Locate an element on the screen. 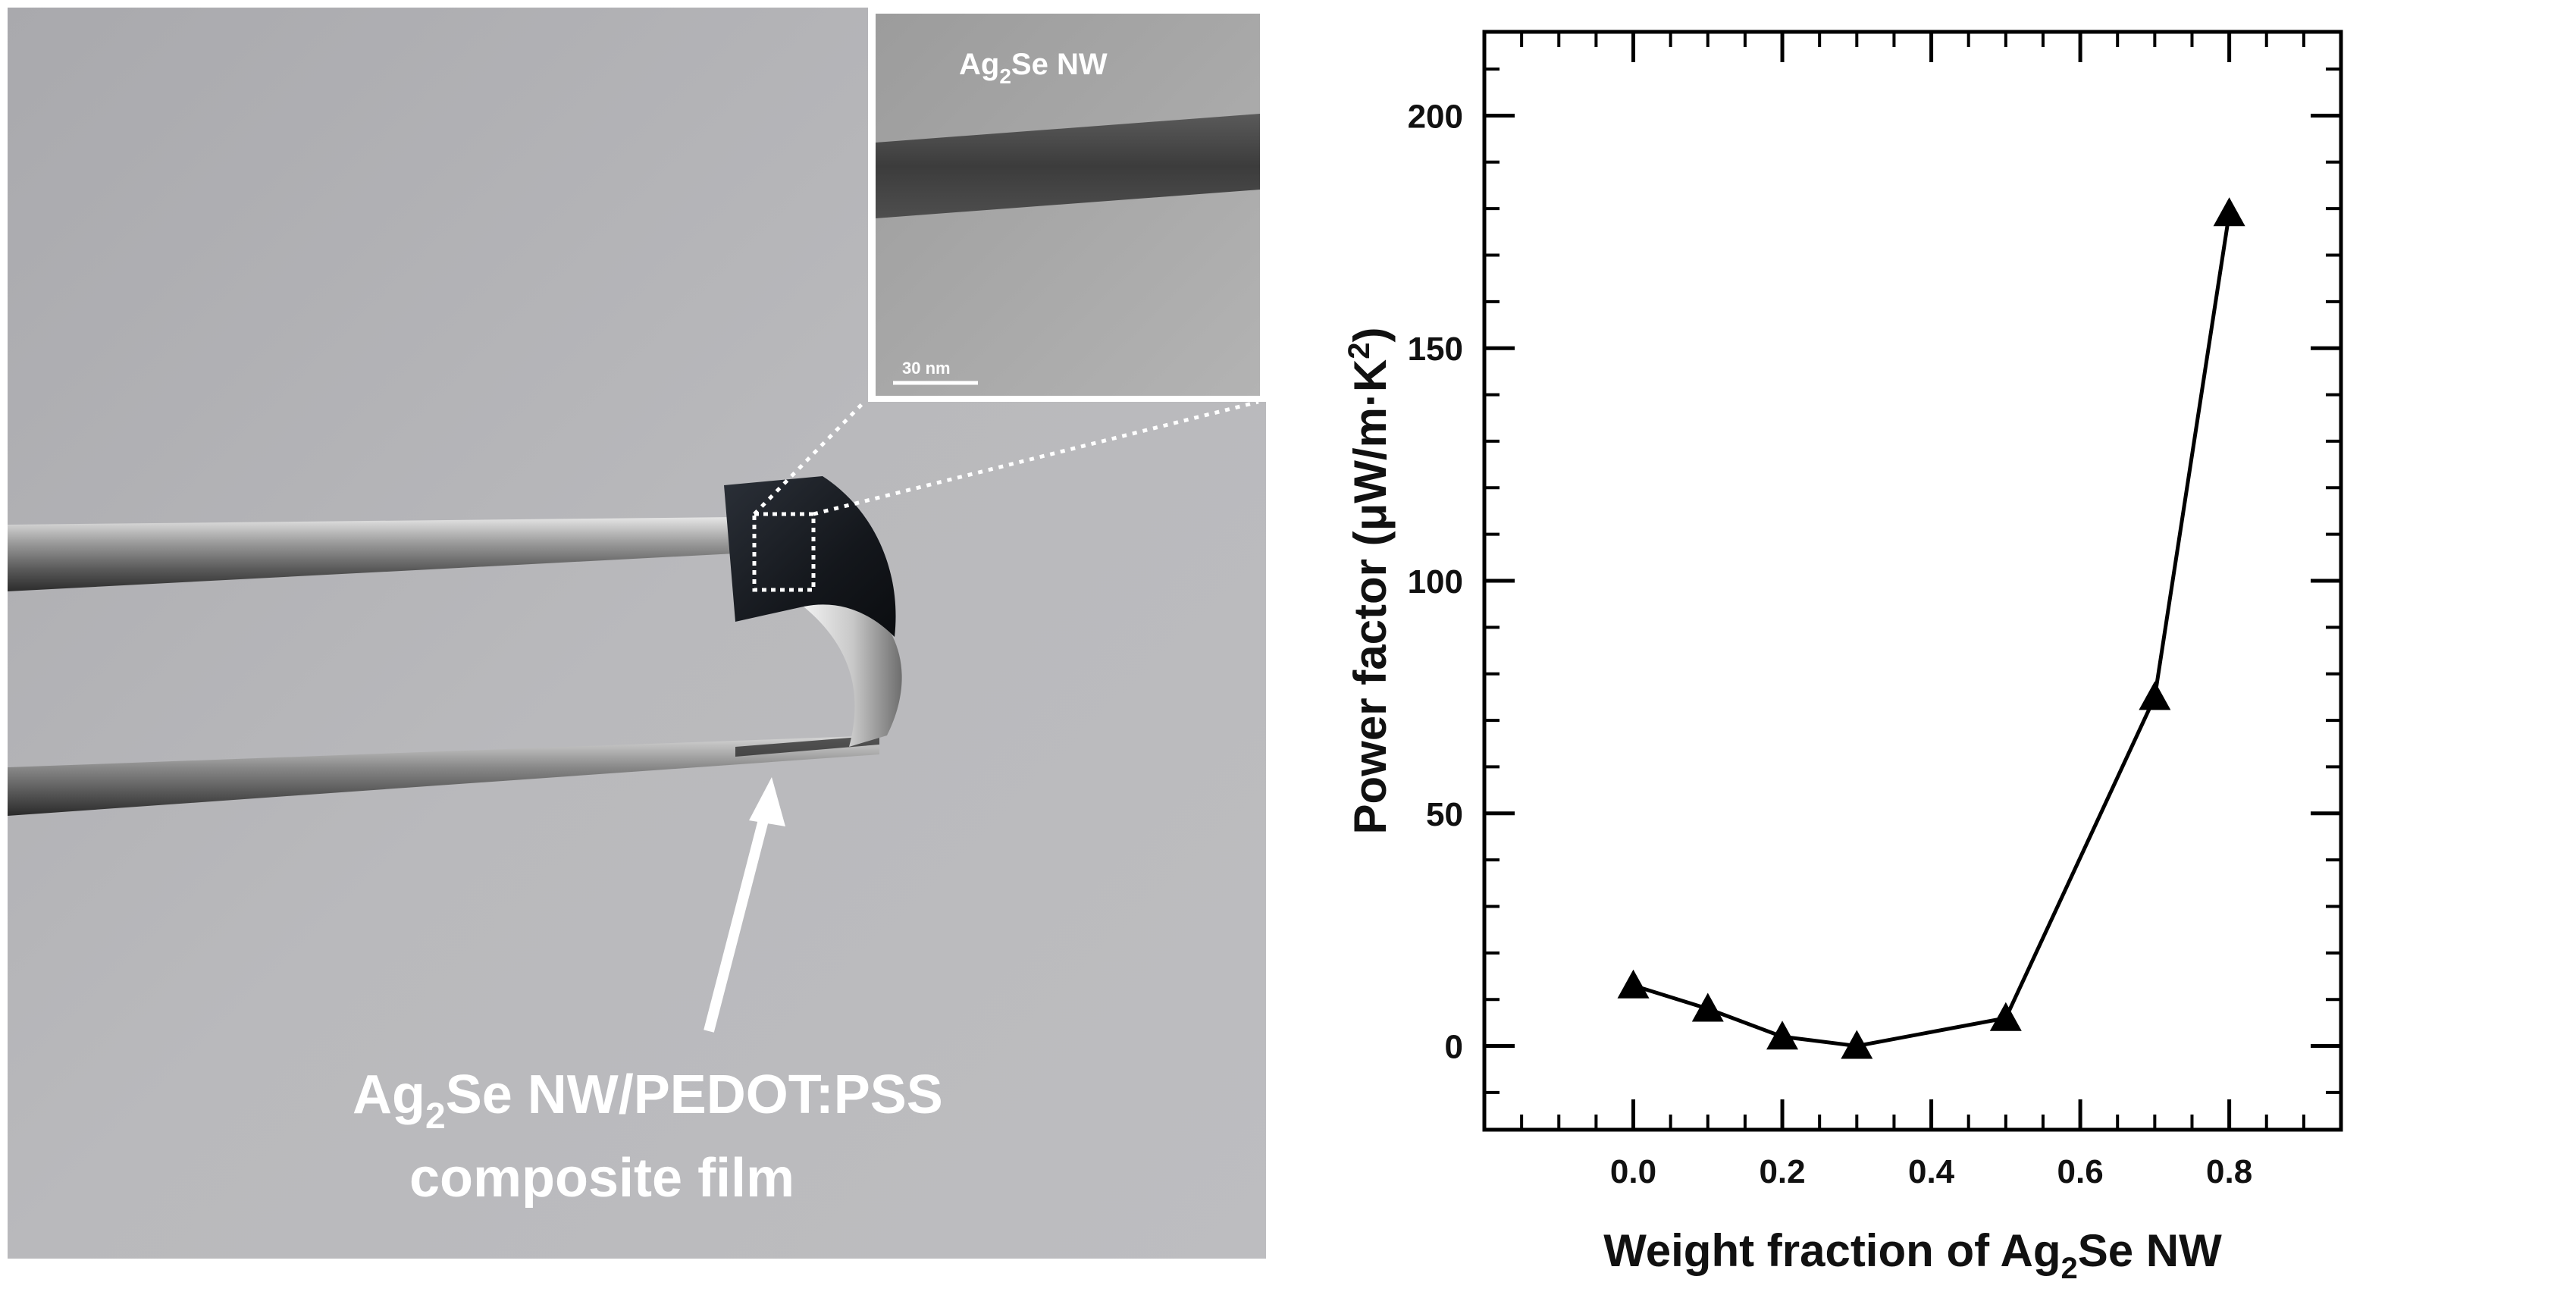  caption-arrow is located at coordinates (744, 905).